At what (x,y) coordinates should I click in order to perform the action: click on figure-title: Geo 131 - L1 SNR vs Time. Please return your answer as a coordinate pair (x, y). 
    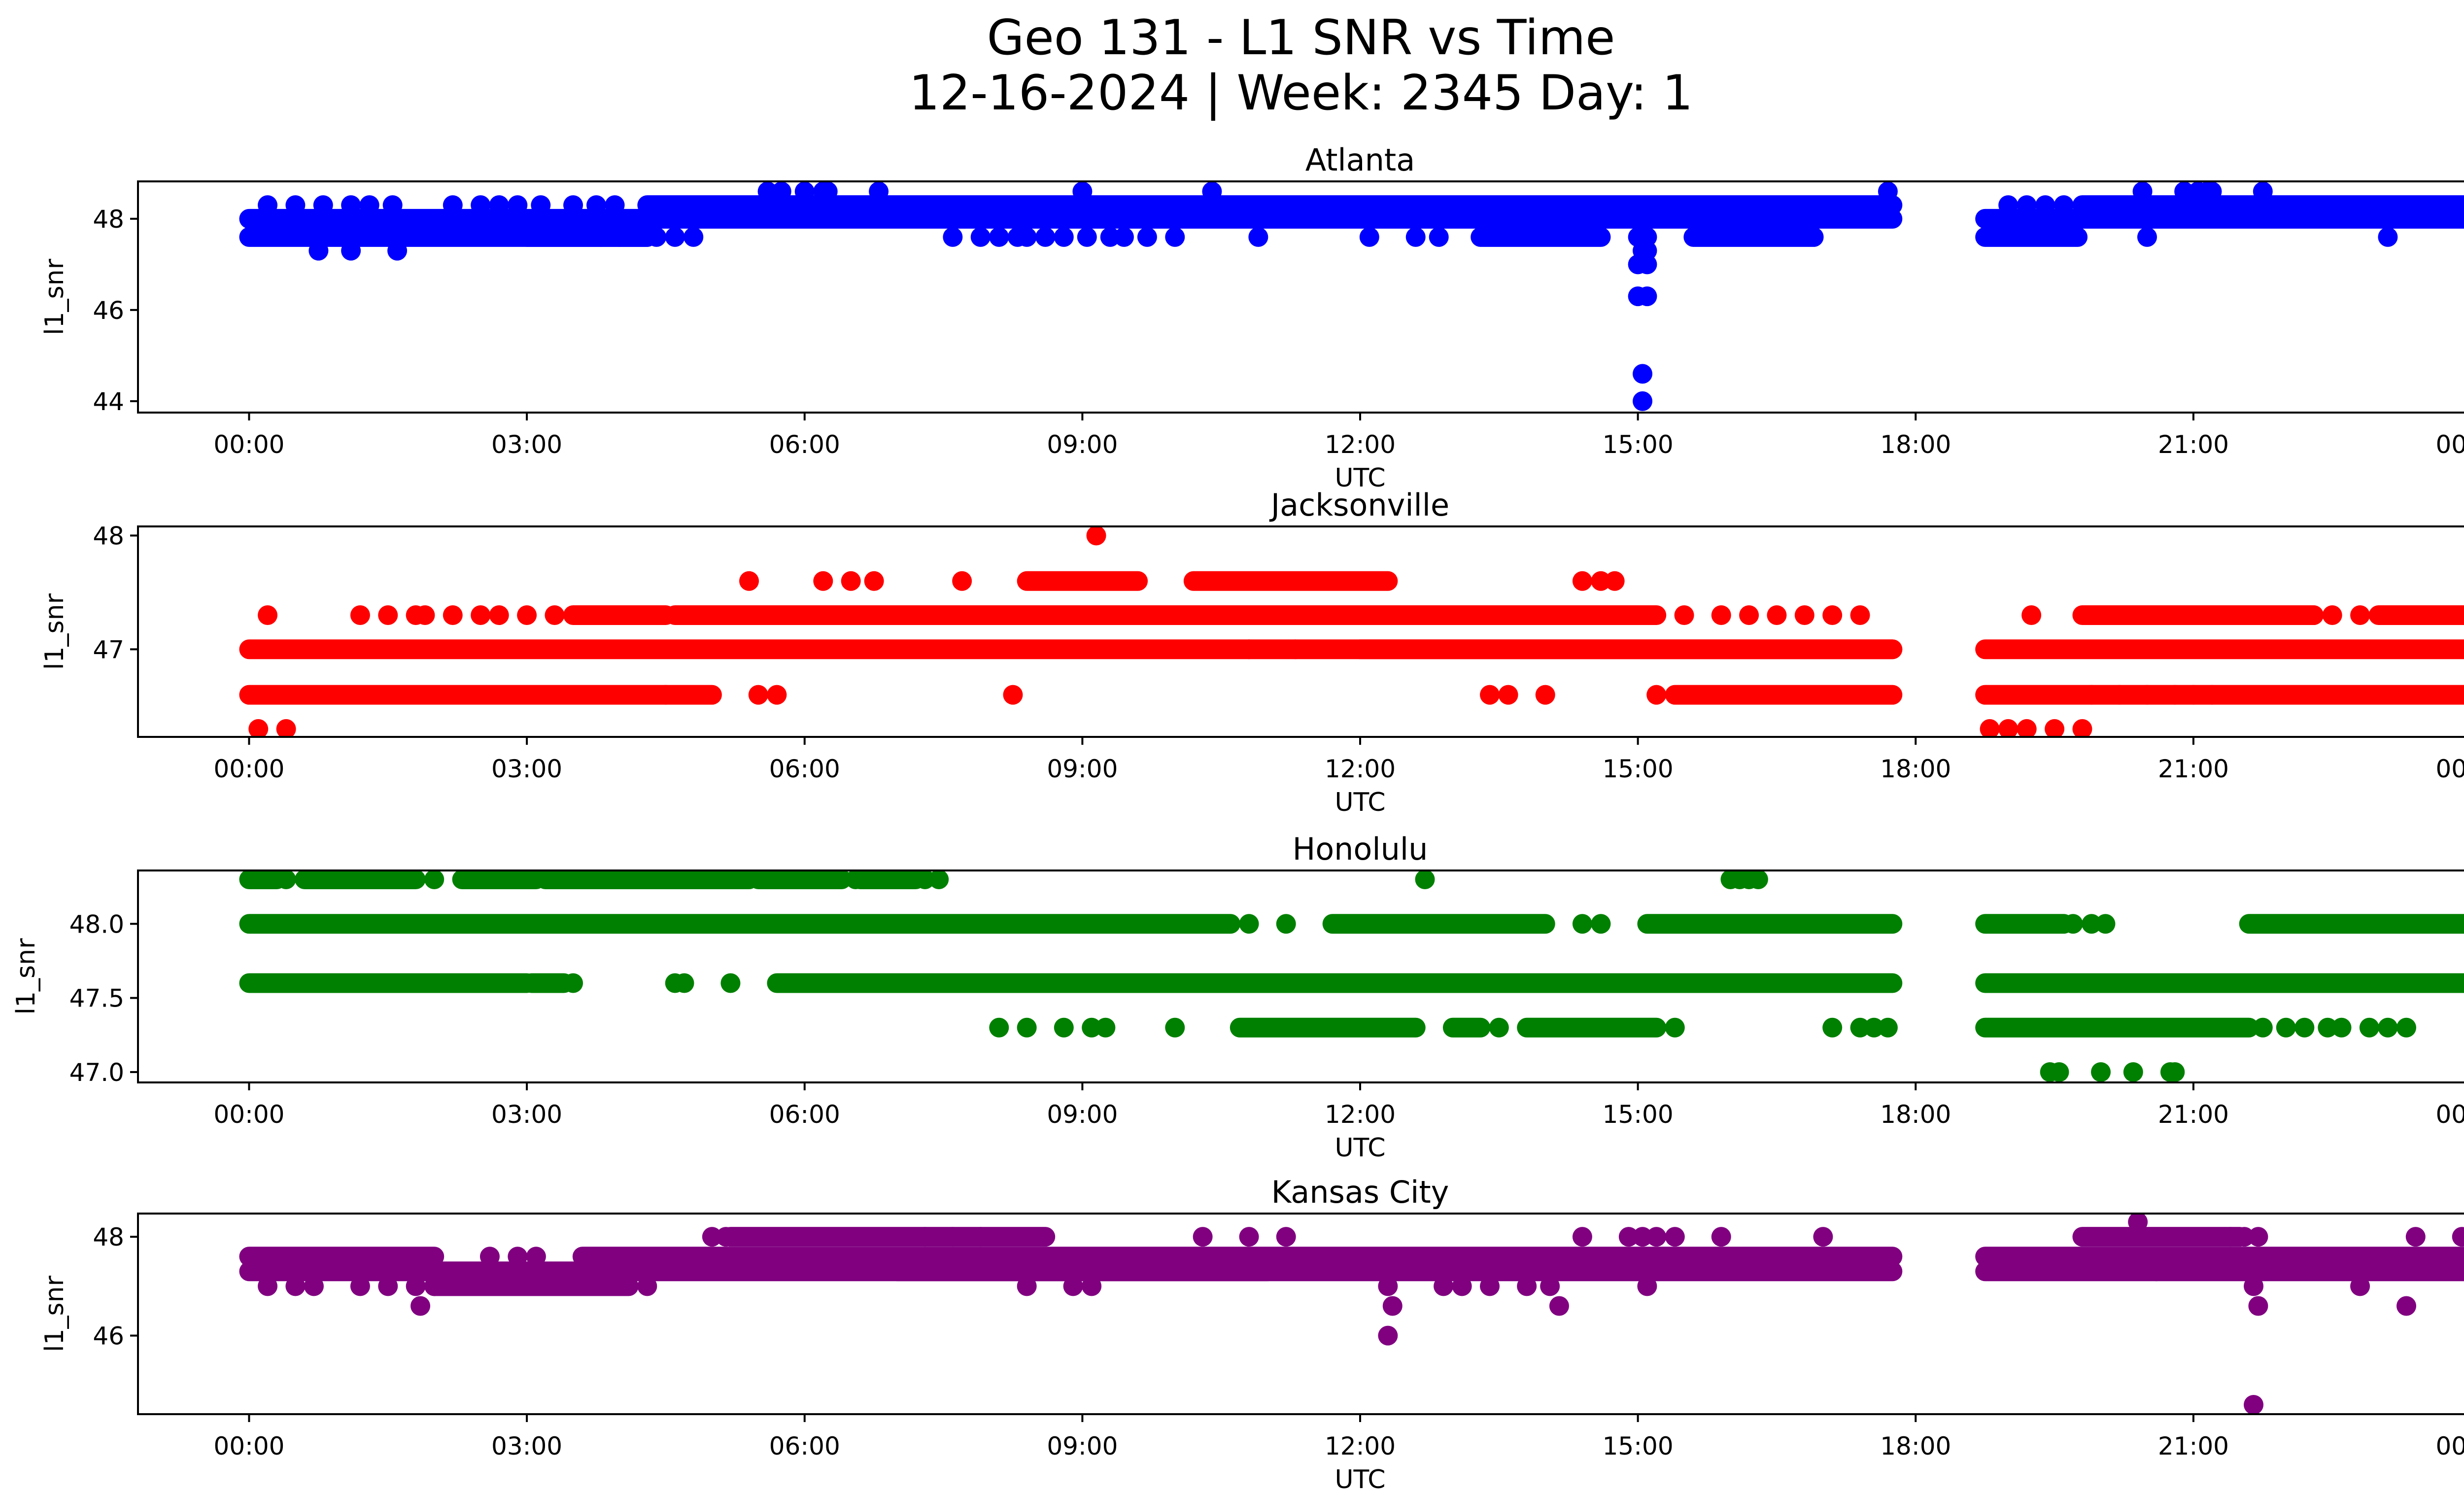
    Looking at the image, I should click on (1301, 38).